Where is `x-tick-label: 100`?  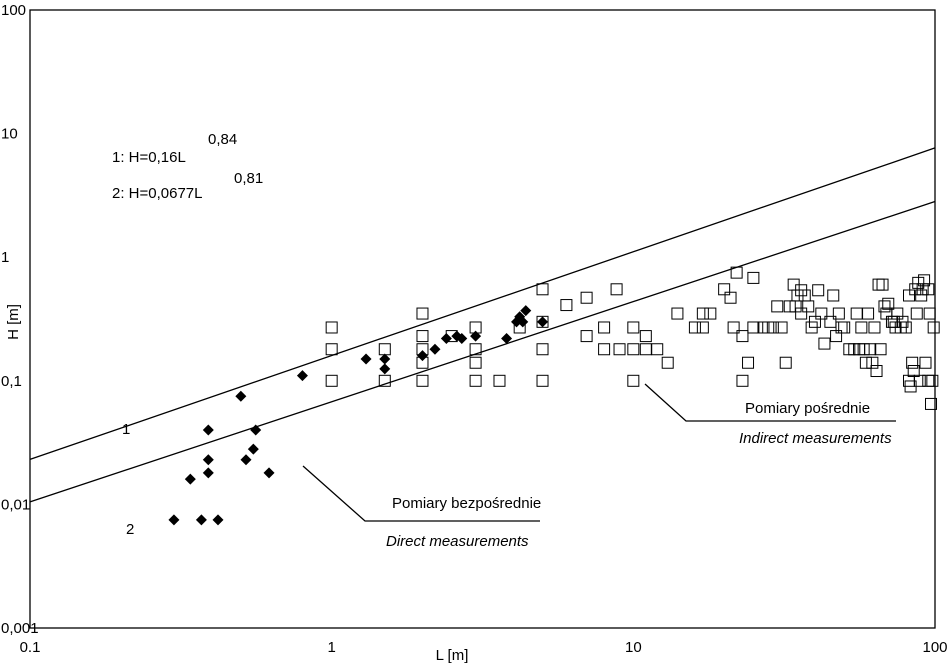 x-tick-label: 100 is located at coordinates (934, 647).